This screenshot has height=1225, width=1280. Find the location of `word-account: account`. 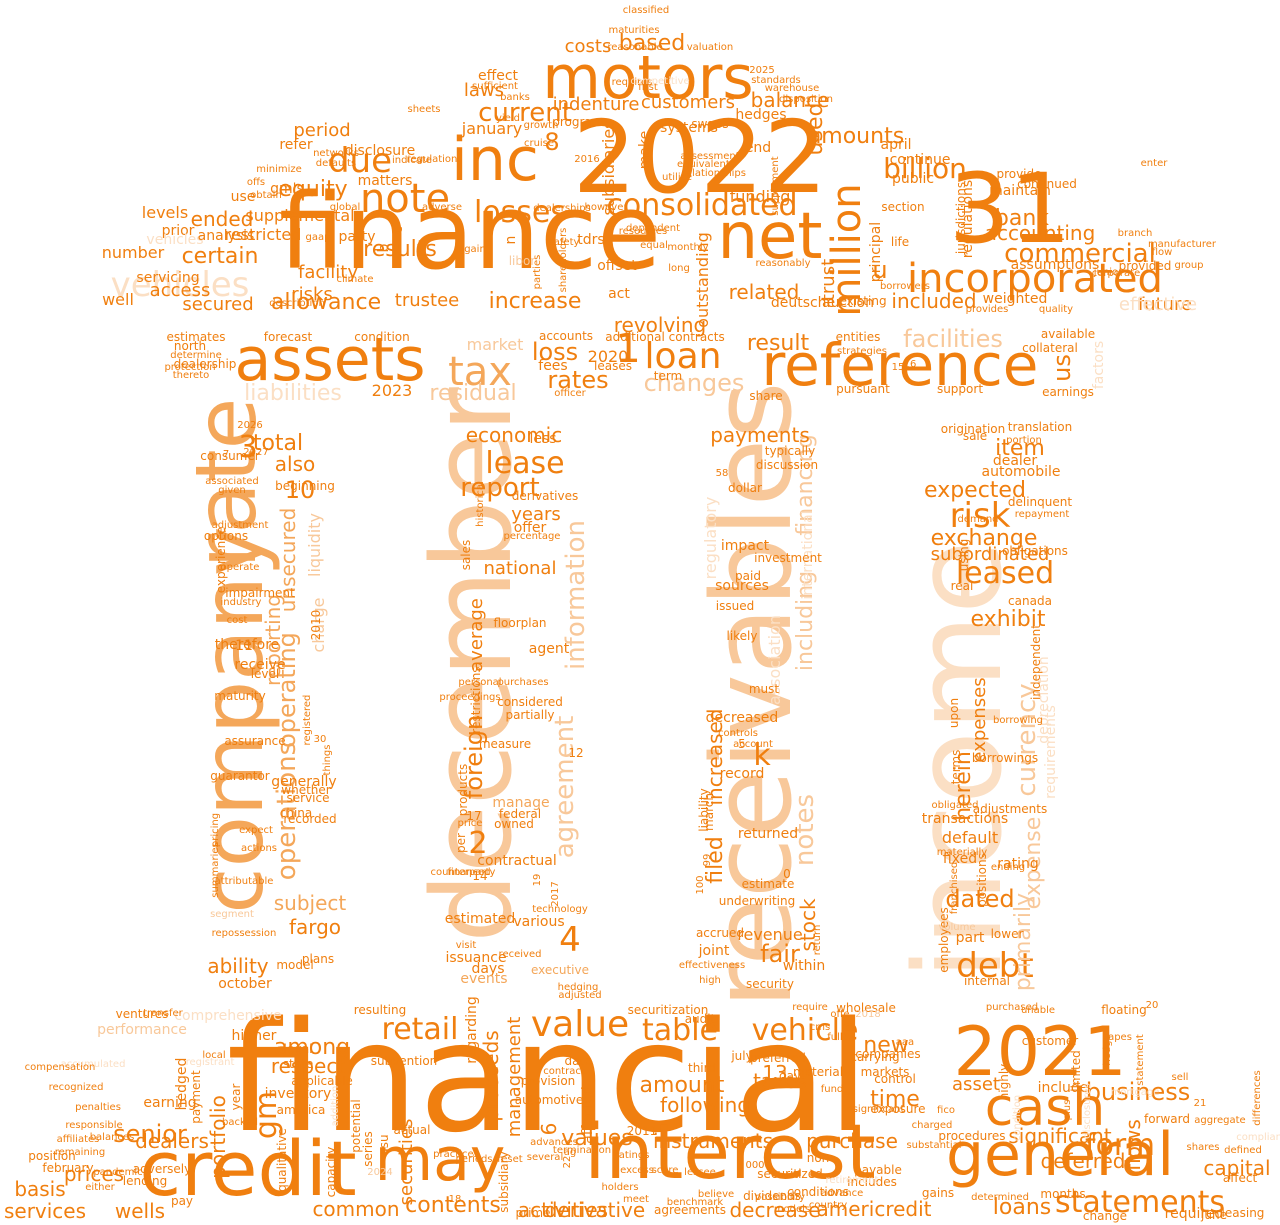

word-account: account is located at coordinates (753, 744).